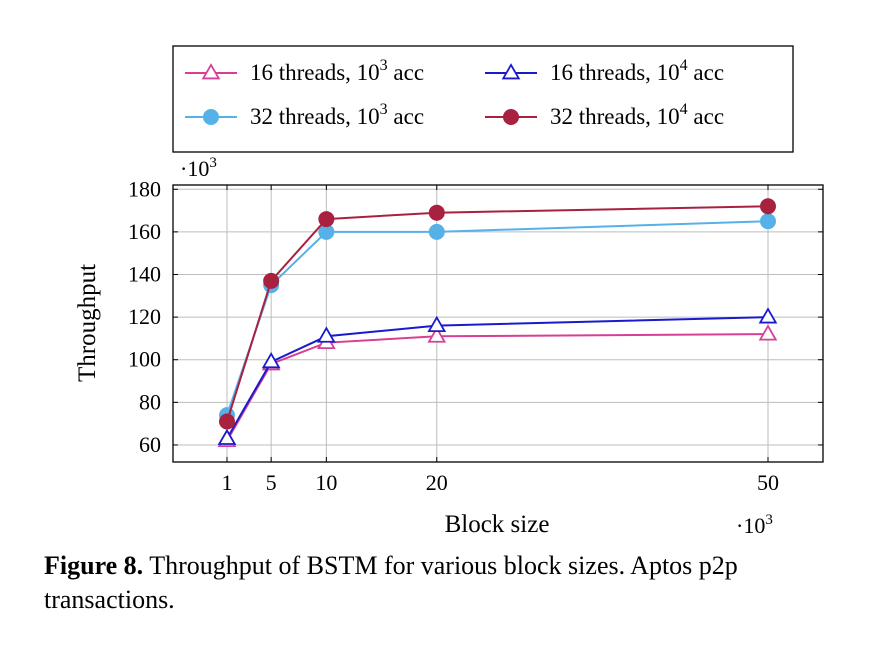  I want to click on y-tick-label: 100, so click(144, 359).